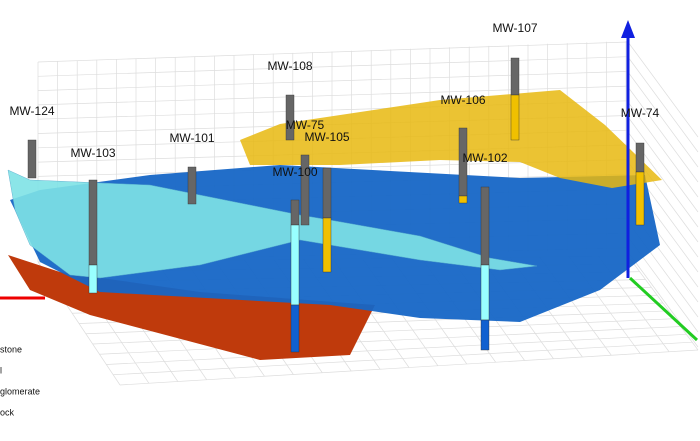 The width and height of the screenshot is (700, 441). I want to click on well-label: MW-105, so click(326, 137).